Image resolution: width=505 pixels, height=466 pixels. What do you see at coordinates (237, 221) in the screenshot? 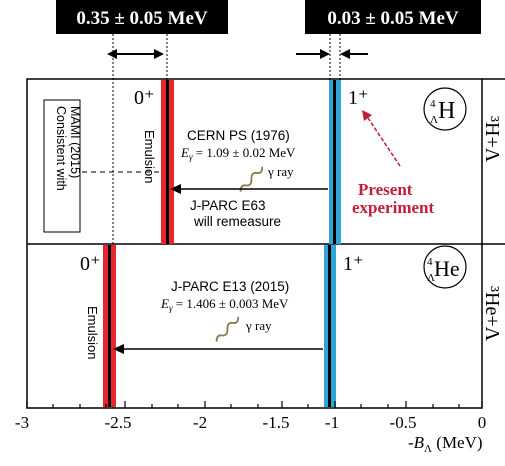
I see `e63-line2: will remeasure` at bounding box center [237, 221].